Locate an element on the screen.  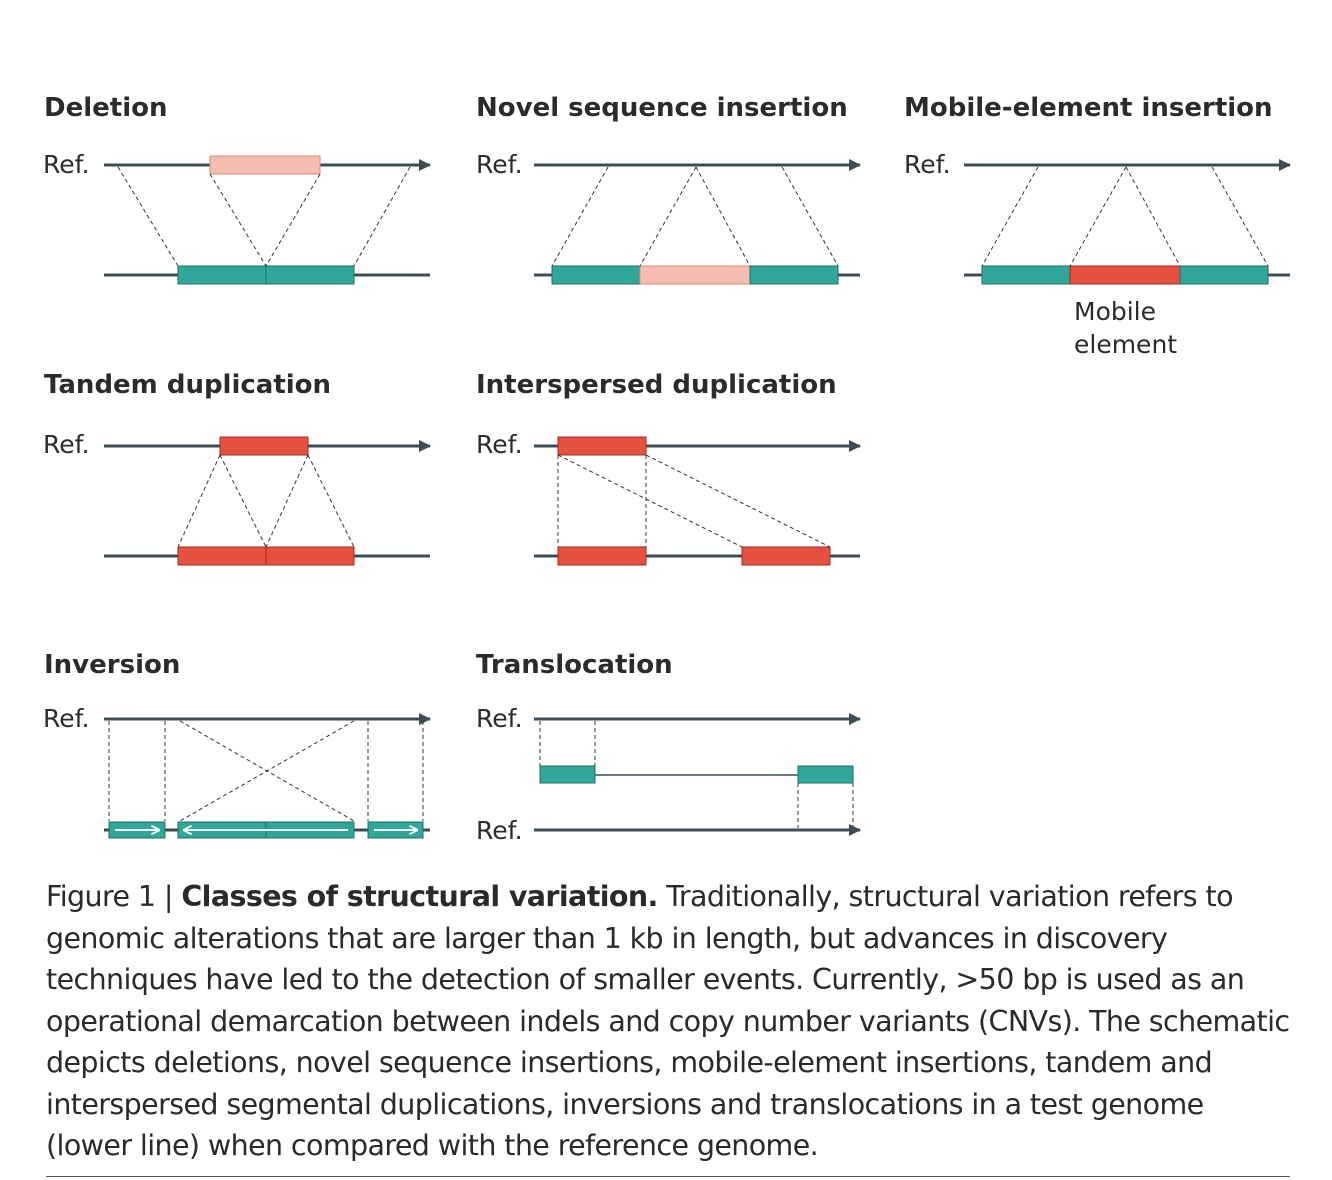
interspersed-duplication-ref-label: Ref. is located at coordinates (499, 444).